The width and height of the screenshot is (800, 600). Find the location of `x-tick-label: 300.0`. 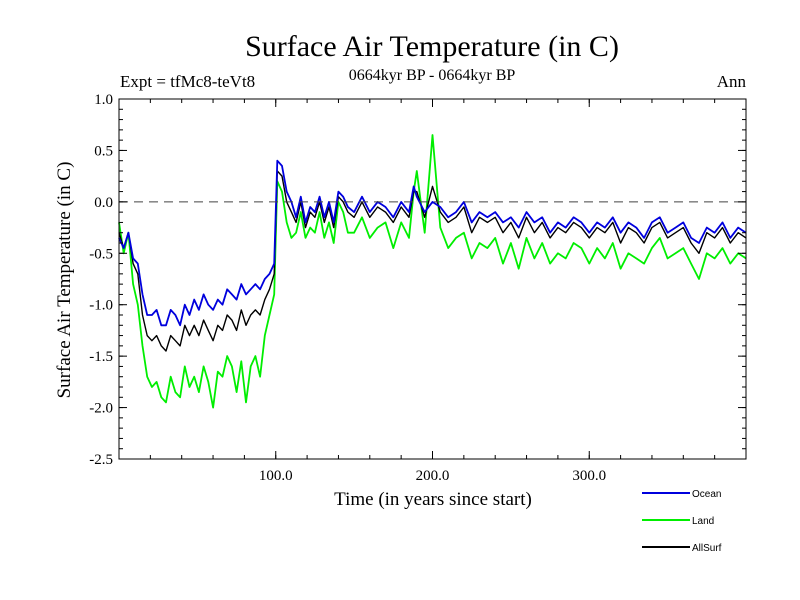

x-tick-label: 300.0 is located at coordinates (589, 476).